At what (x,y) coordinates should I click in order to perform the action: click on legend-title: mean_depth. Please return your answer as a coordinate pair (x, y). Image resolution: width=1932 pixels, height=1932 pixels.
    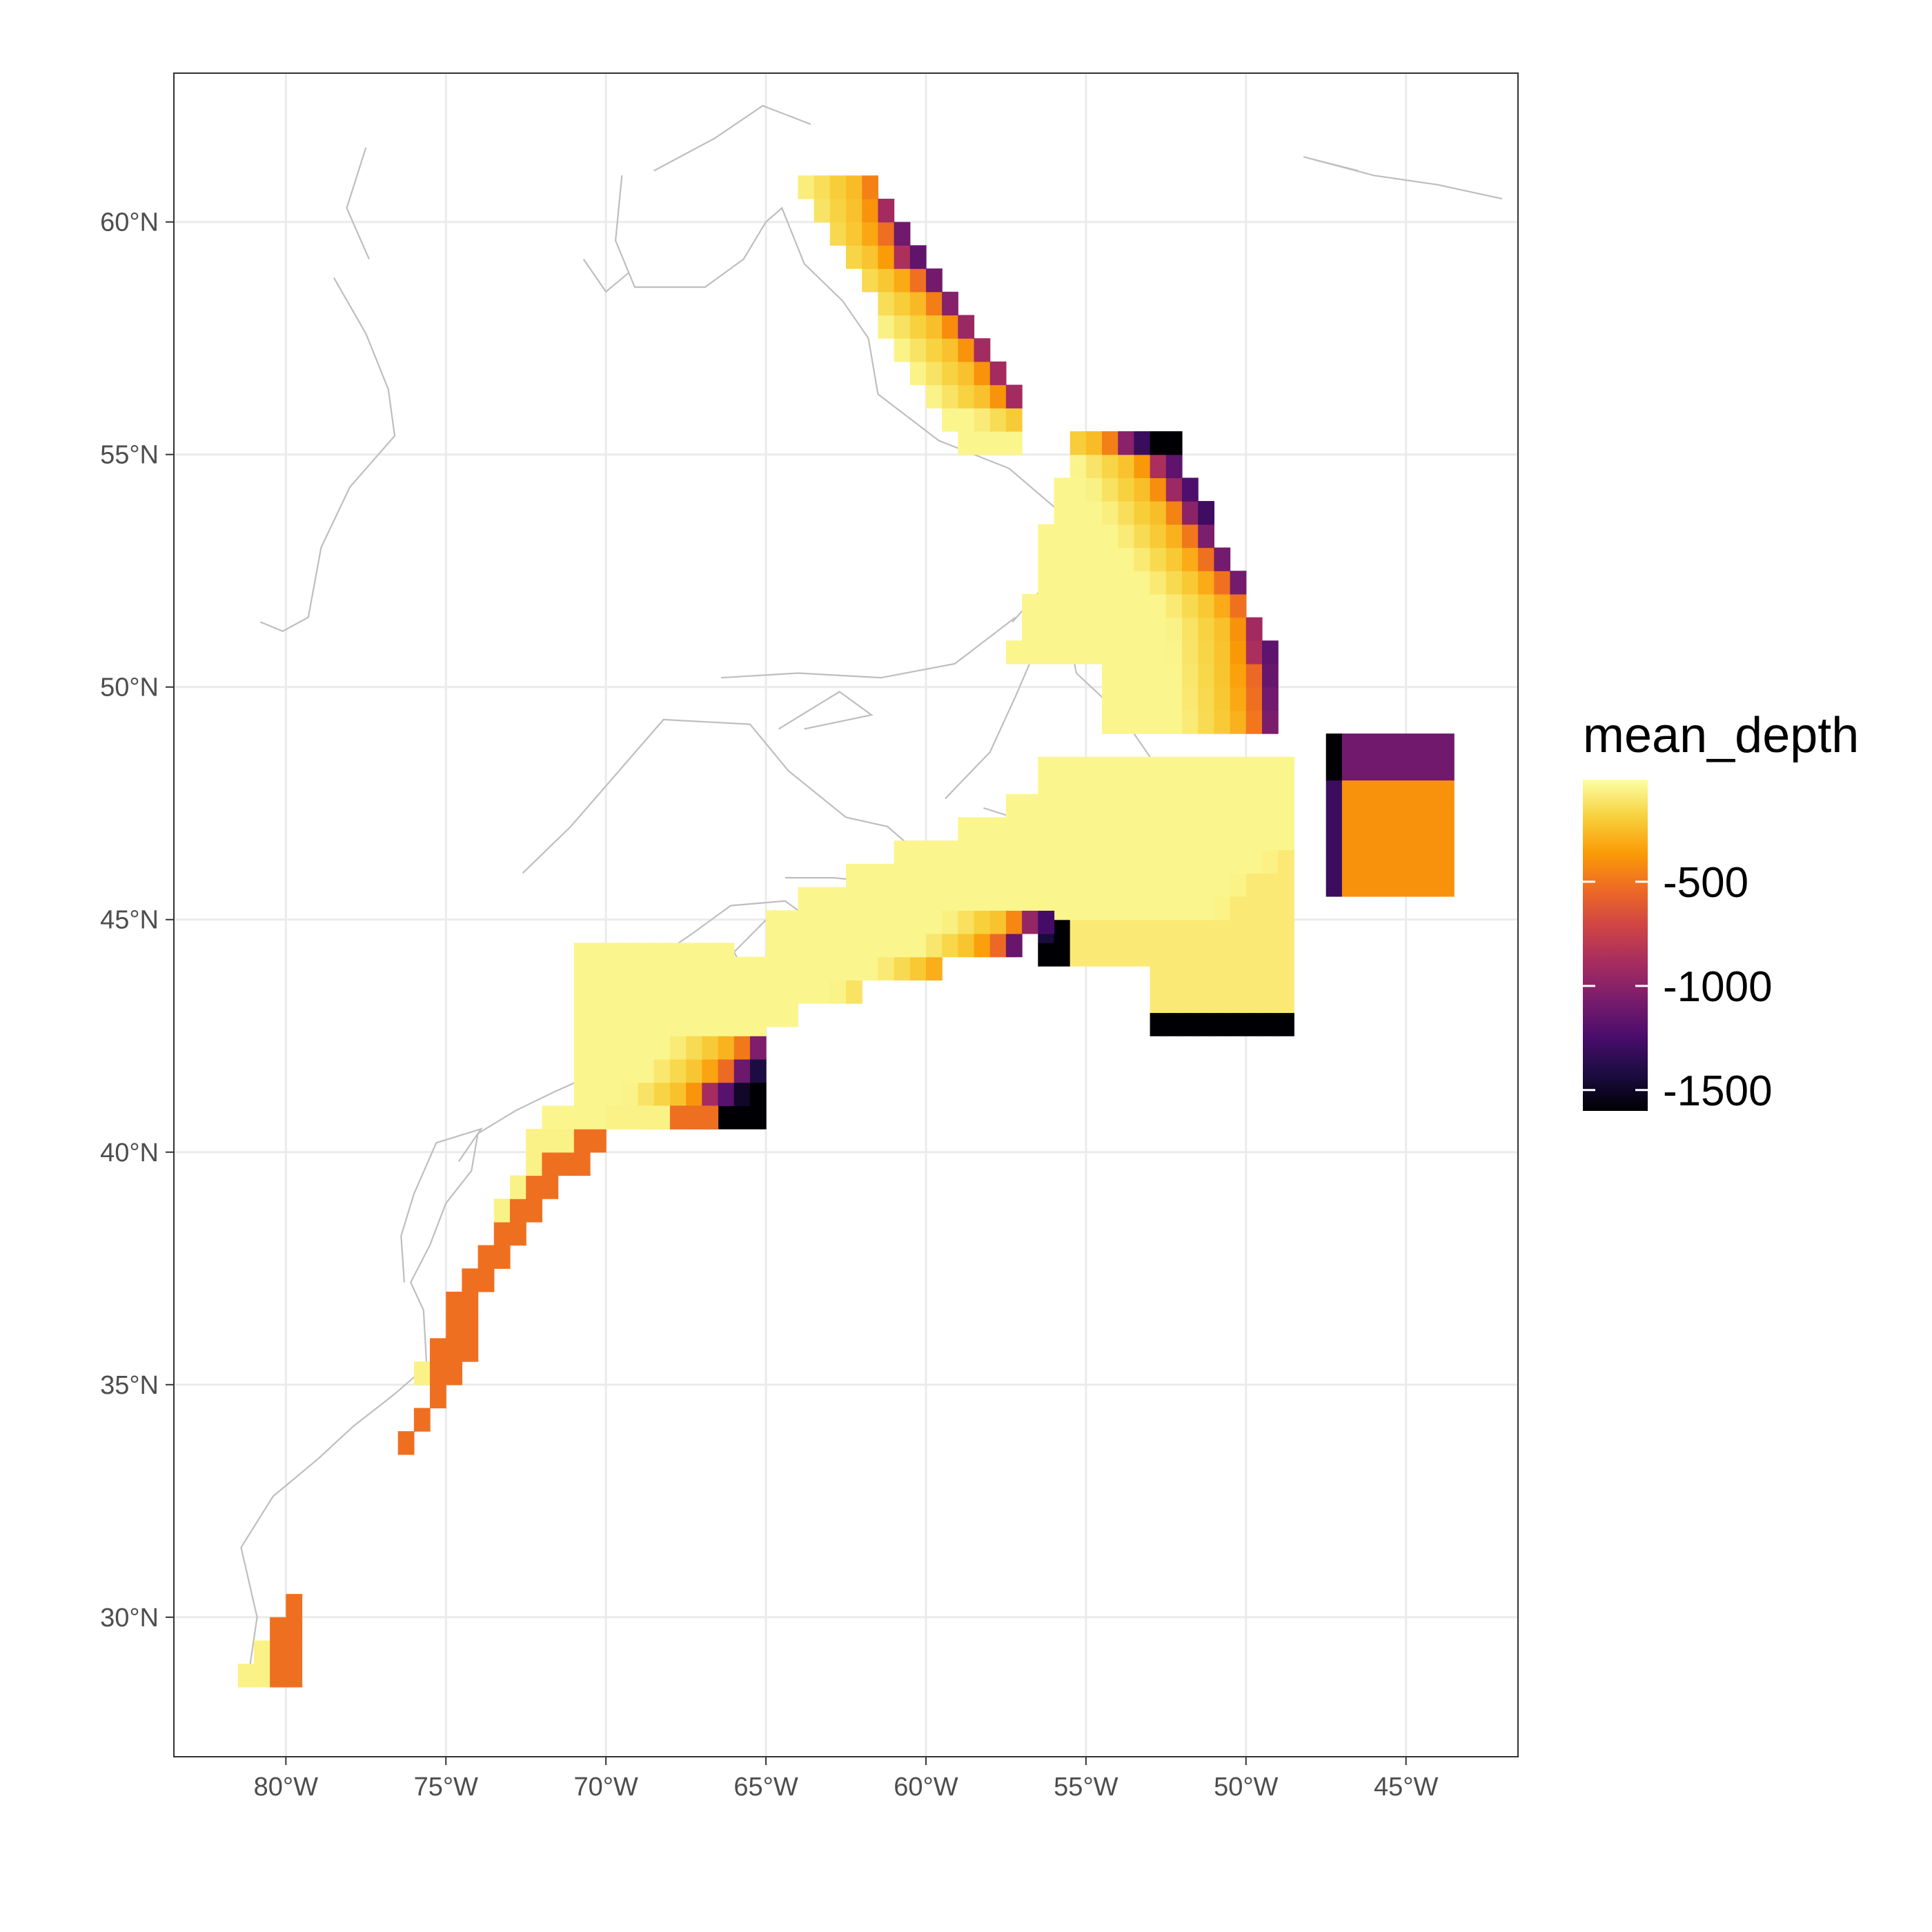
    Looking at the image, I should click on (1721, 735).